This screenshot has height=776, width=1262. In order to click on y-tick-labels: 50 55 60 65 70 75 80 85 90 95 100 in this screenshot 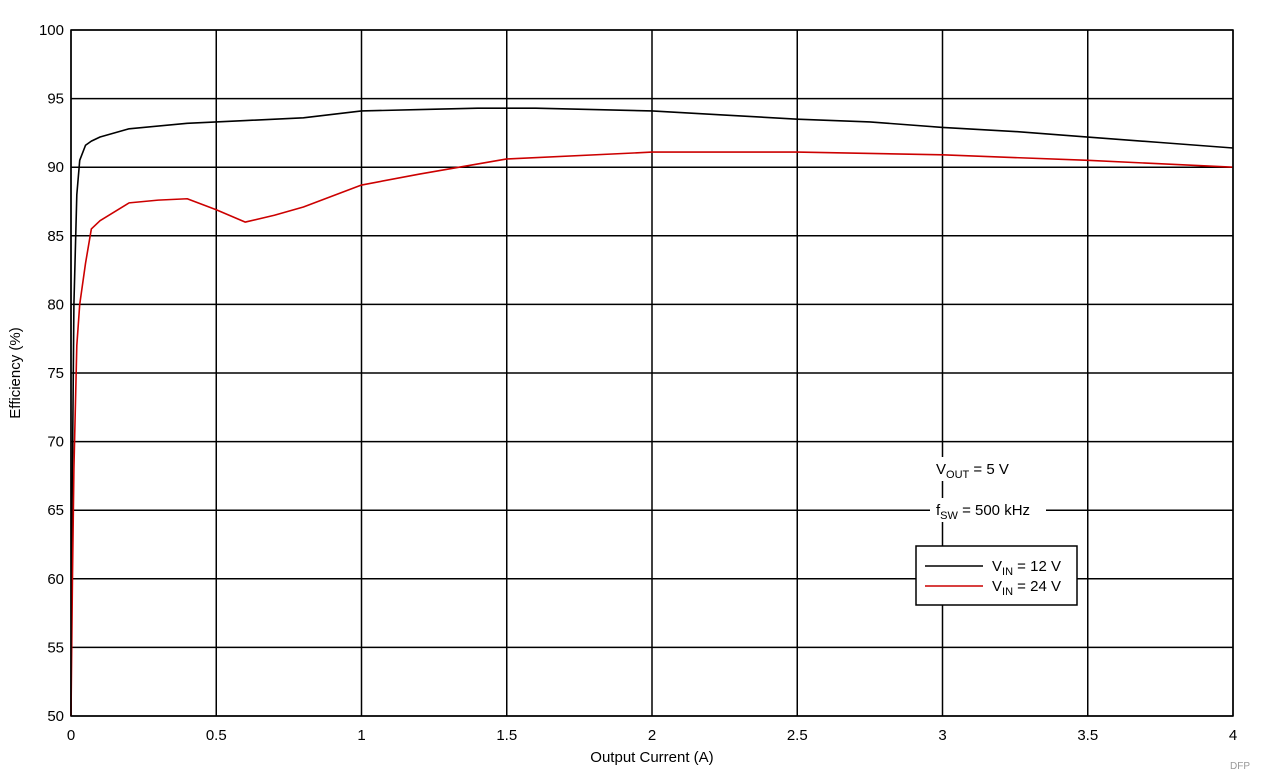, I will do `click(51, 373)`.